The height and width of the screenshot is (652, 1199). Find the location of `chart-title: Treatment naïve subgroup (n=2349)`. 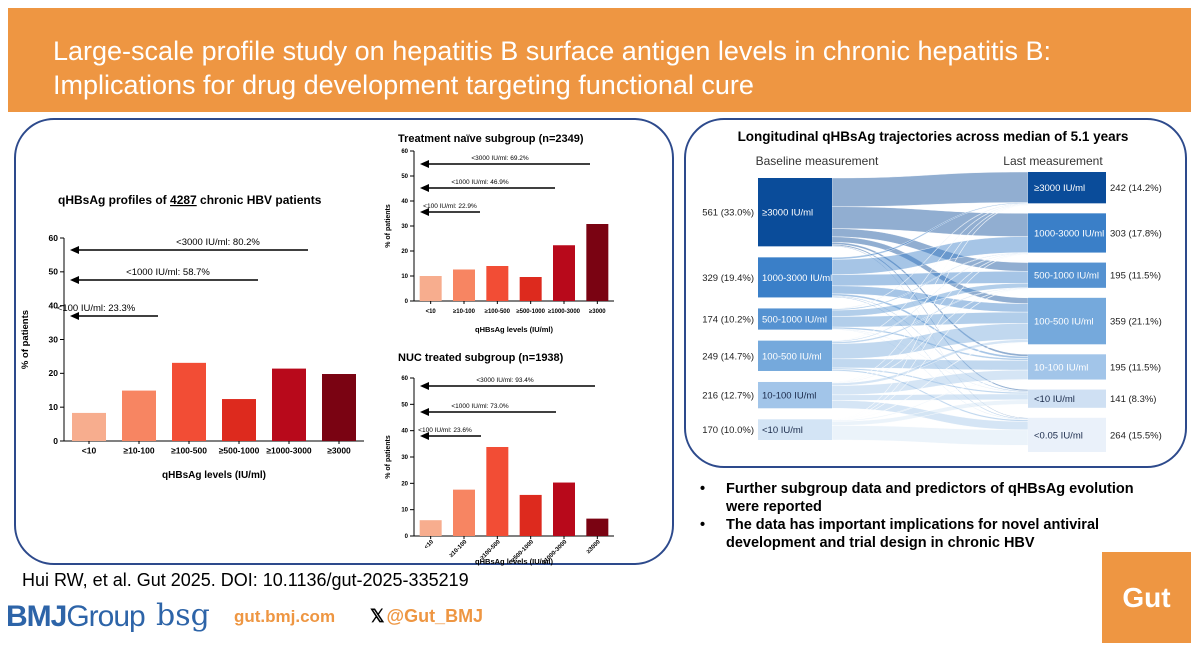

chart-title: Treatment naïve subgroup (n=2349) is located at coordinates (491, 139).